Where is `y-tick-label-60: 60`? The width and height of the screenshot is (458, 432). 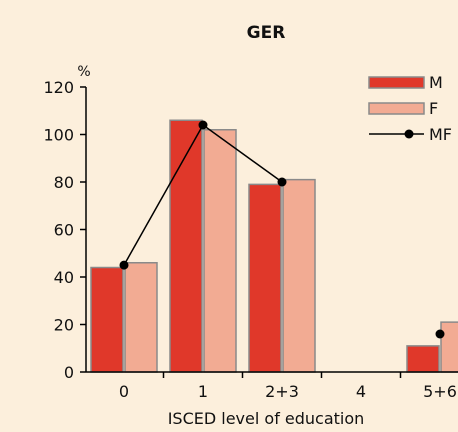 y-tick-label-60: 60 is located at coordinates (64, 230).